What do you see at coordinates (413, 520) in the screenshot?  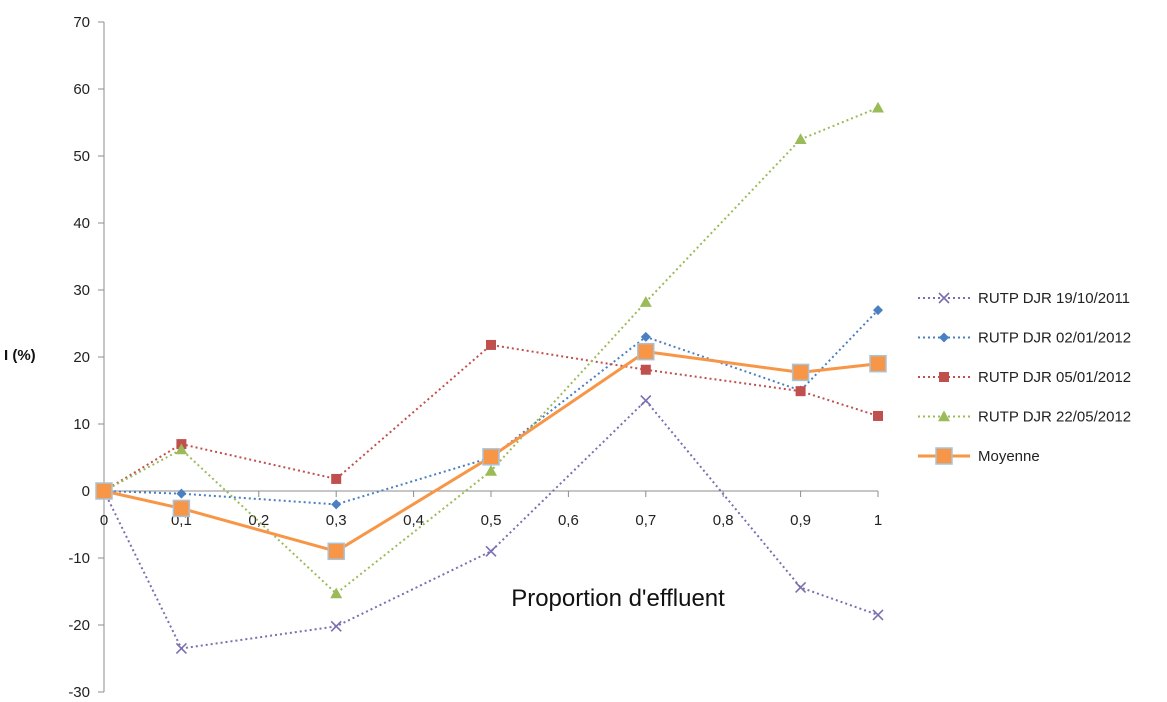 I see `x-tick-label: 0,4` at bounding box center [413, 520].